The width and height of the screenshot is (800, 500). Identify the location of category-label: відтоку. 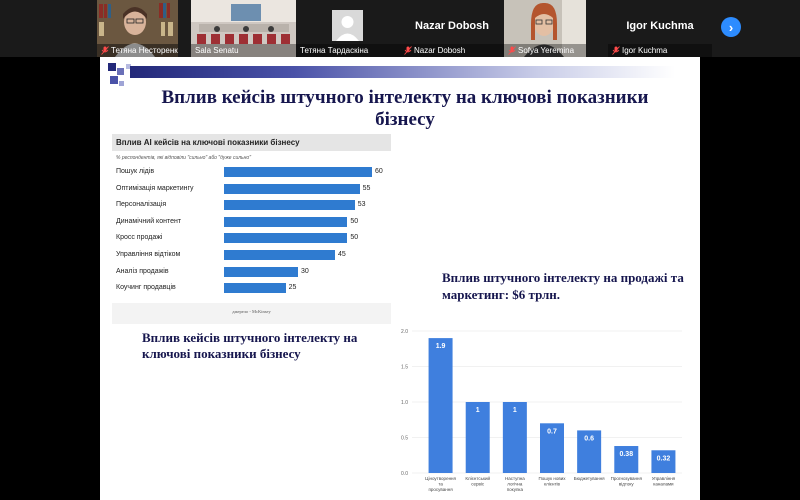
(627, 484).